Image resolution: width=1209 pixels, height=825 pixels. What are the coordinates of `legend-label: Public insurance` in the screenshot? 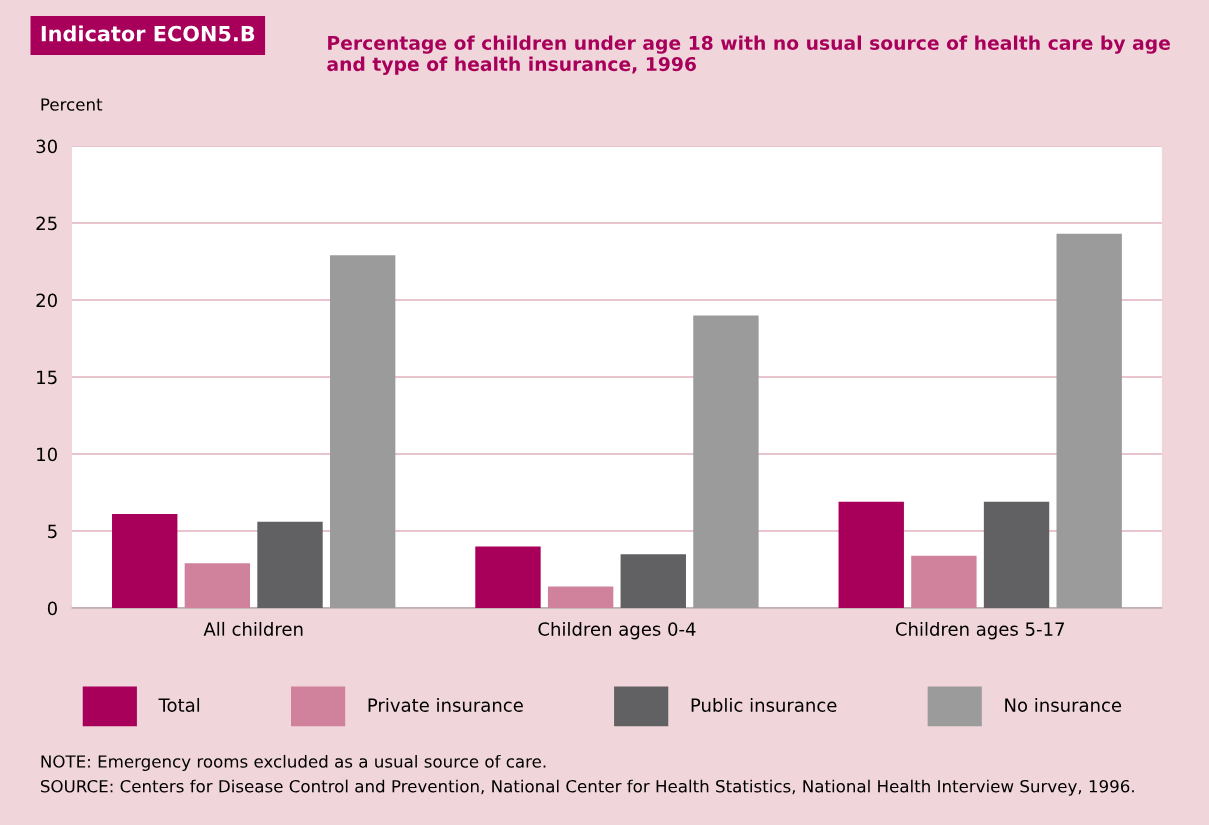 It's located at (764, 705).